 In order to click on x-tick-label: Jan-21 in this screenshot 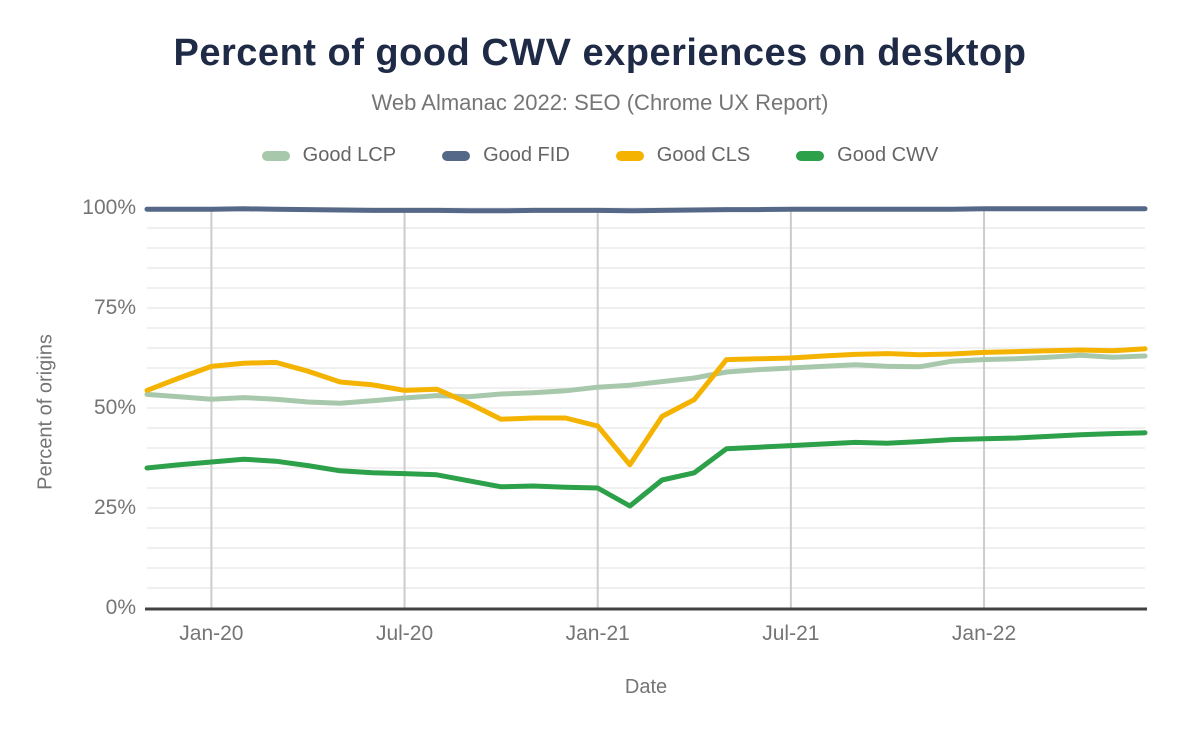, I will do `click(597, 633)`.